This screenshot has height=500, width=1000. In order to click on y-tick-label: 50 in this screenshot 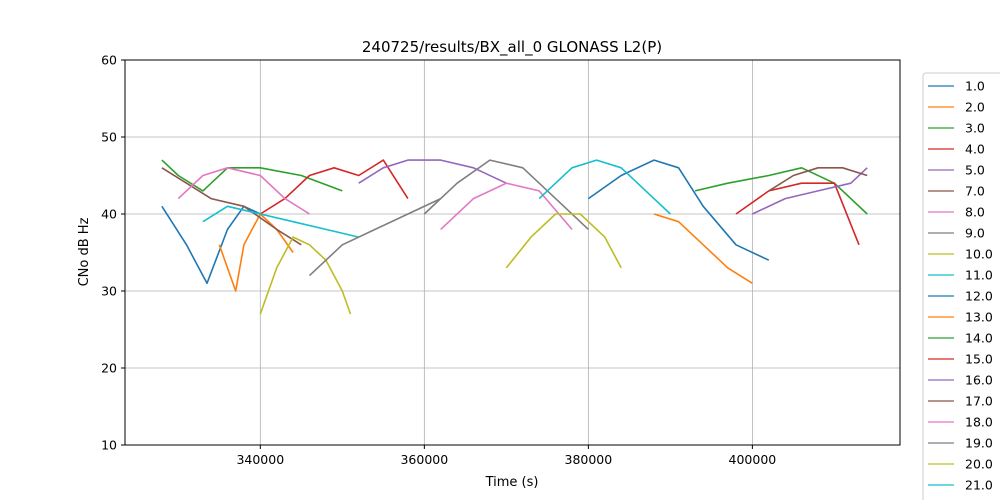, I will do `click(109, 137)`.